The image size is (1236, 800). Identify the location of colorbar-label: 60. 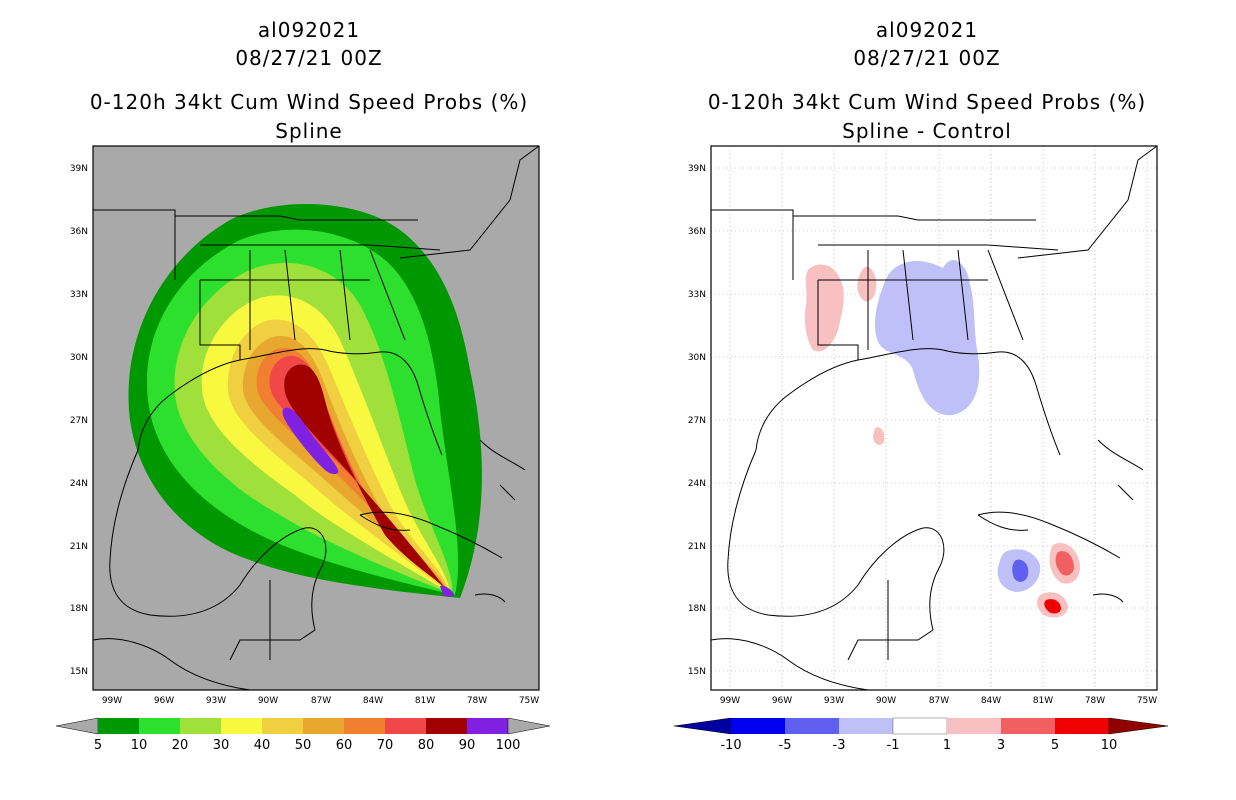
(344, 745).